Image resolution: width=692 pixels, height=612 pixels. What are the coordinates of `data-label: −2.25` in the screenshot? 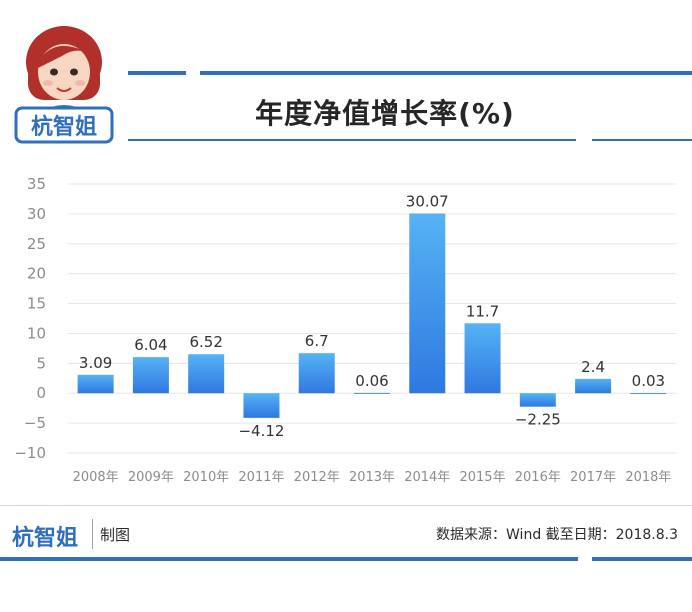 It's located at (538, 420).